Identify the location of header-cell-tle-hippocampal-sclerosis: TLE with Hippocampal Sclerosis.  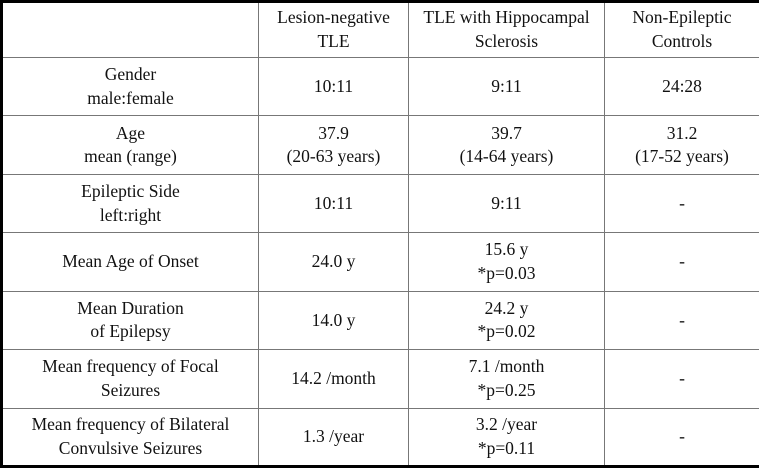
(506, 29).